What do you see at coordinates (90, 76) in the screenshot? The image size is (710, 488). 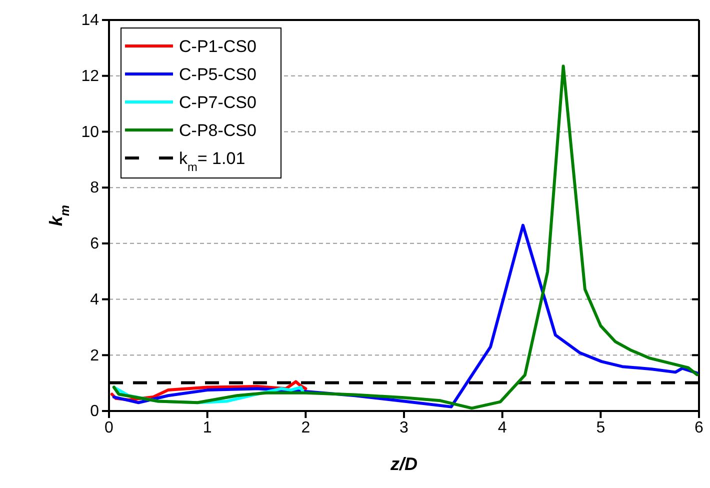 I see `y-tick-label: 12` at bounding box center [90, 76].